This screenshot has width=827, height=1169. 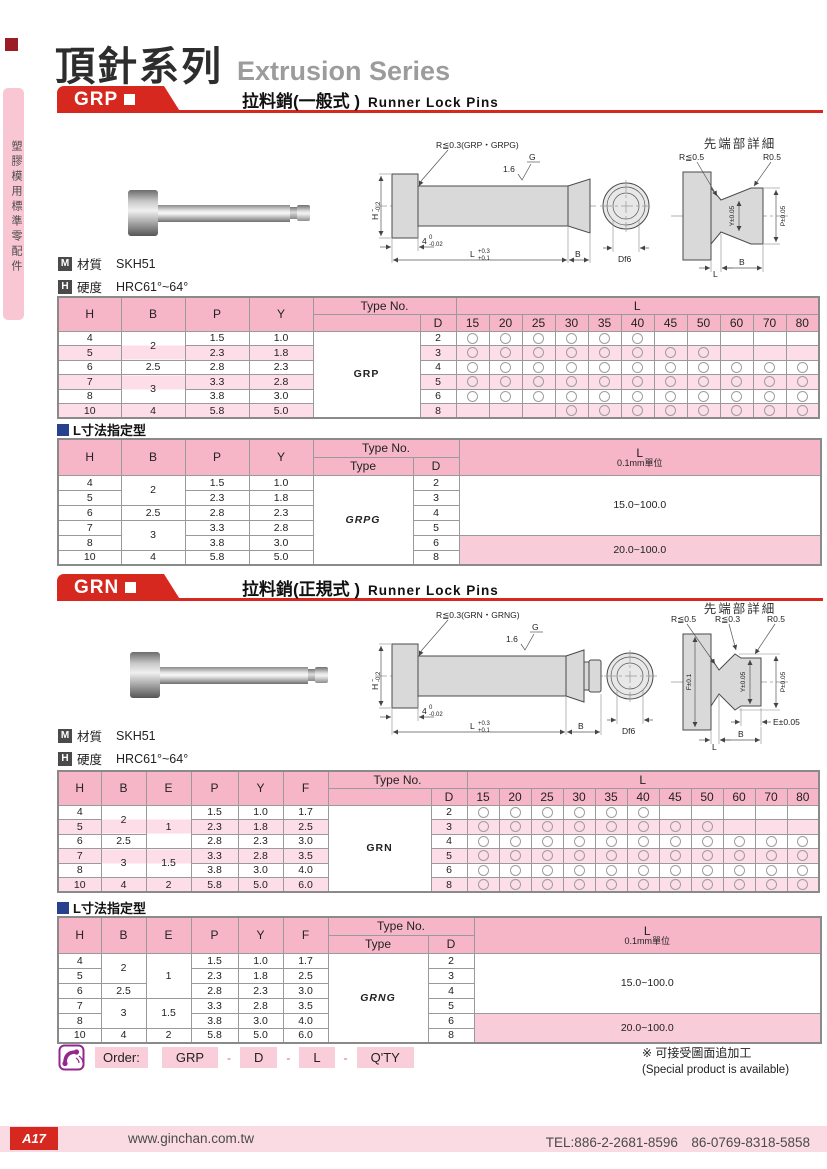 I want to click on dim-cell: 1.0, so click(x=281, y=338).